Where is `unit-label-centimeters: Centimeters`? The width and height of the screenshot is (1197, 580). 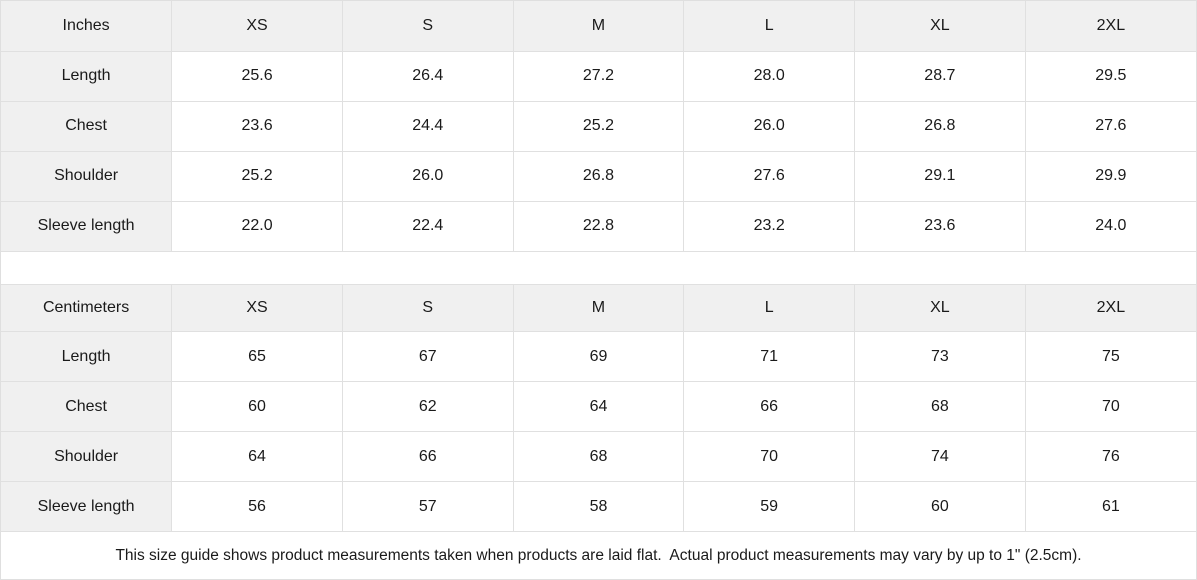
unit-label-centimeters: Centimeters is located at coordinates (87, 308).